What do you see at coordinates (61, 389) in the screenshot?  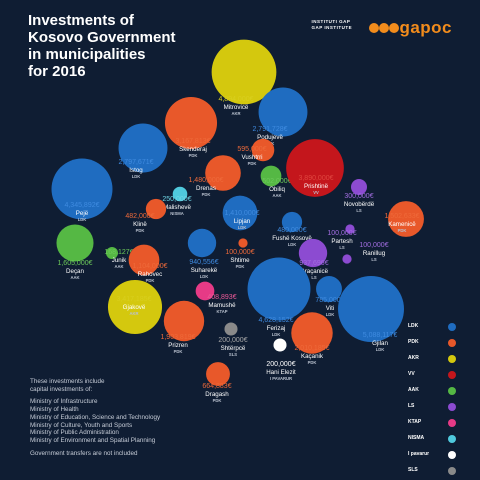 I see `notes-intro-line: capital investments of:` at bounding box center [61, 389].